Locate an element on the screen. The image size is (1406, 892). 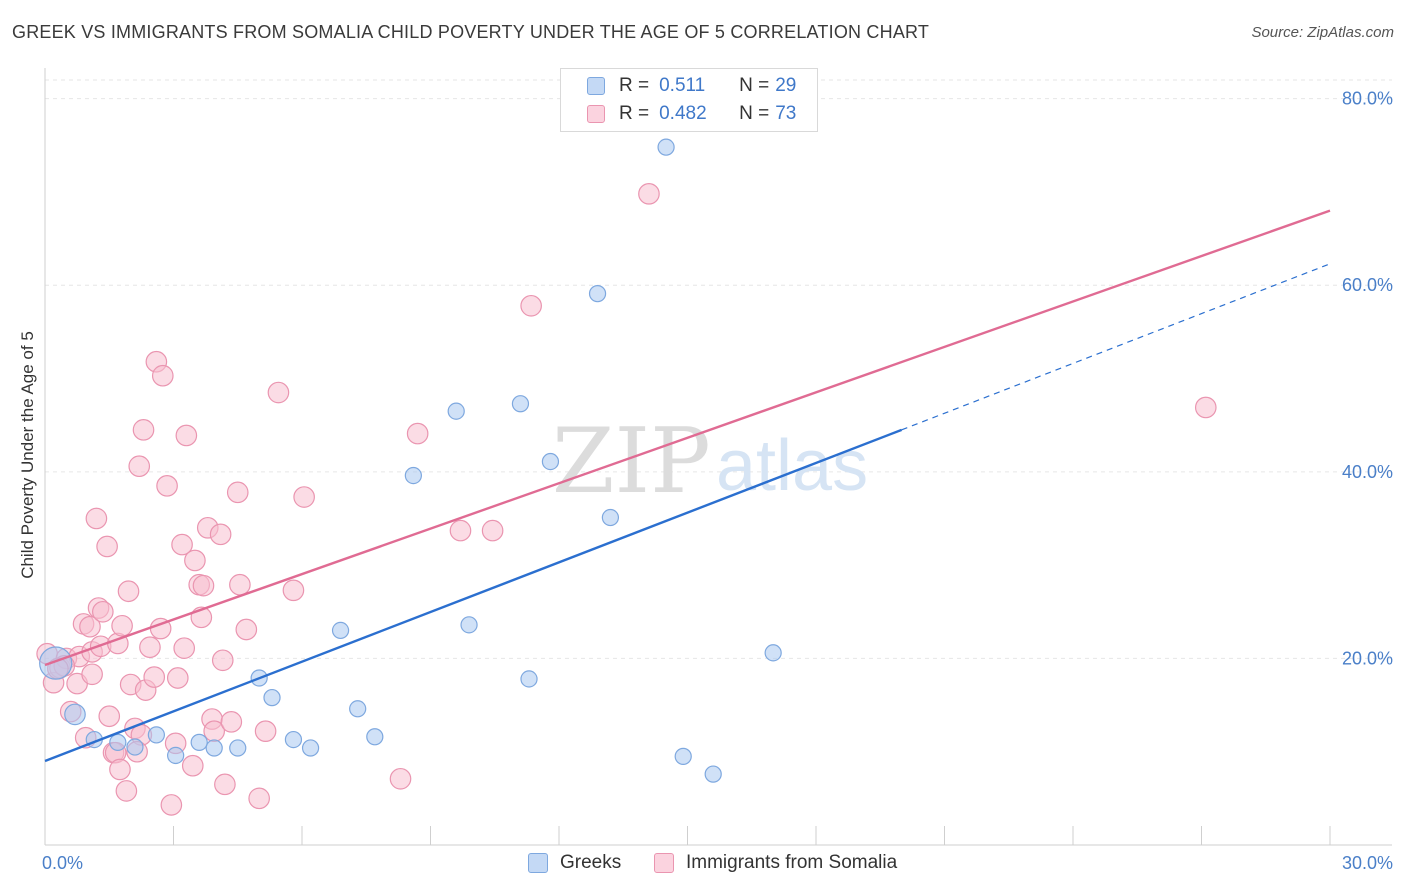
legend-n-value: 73 is located at coordinates (786, 113).